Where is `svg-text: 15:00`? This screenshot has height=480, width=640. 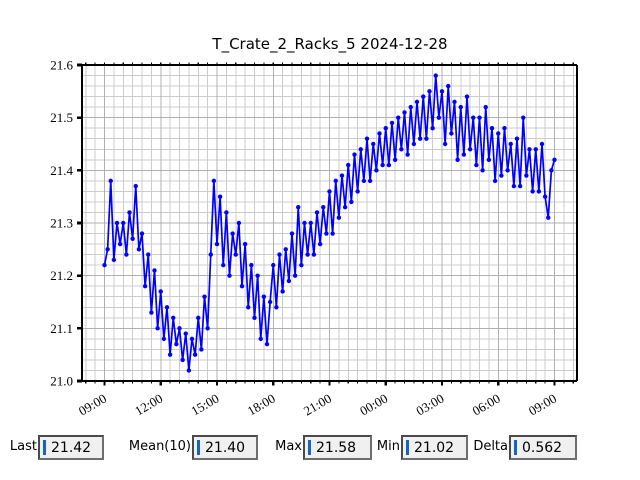 svg-text: 15:00 is located at coordinates (204, 405).